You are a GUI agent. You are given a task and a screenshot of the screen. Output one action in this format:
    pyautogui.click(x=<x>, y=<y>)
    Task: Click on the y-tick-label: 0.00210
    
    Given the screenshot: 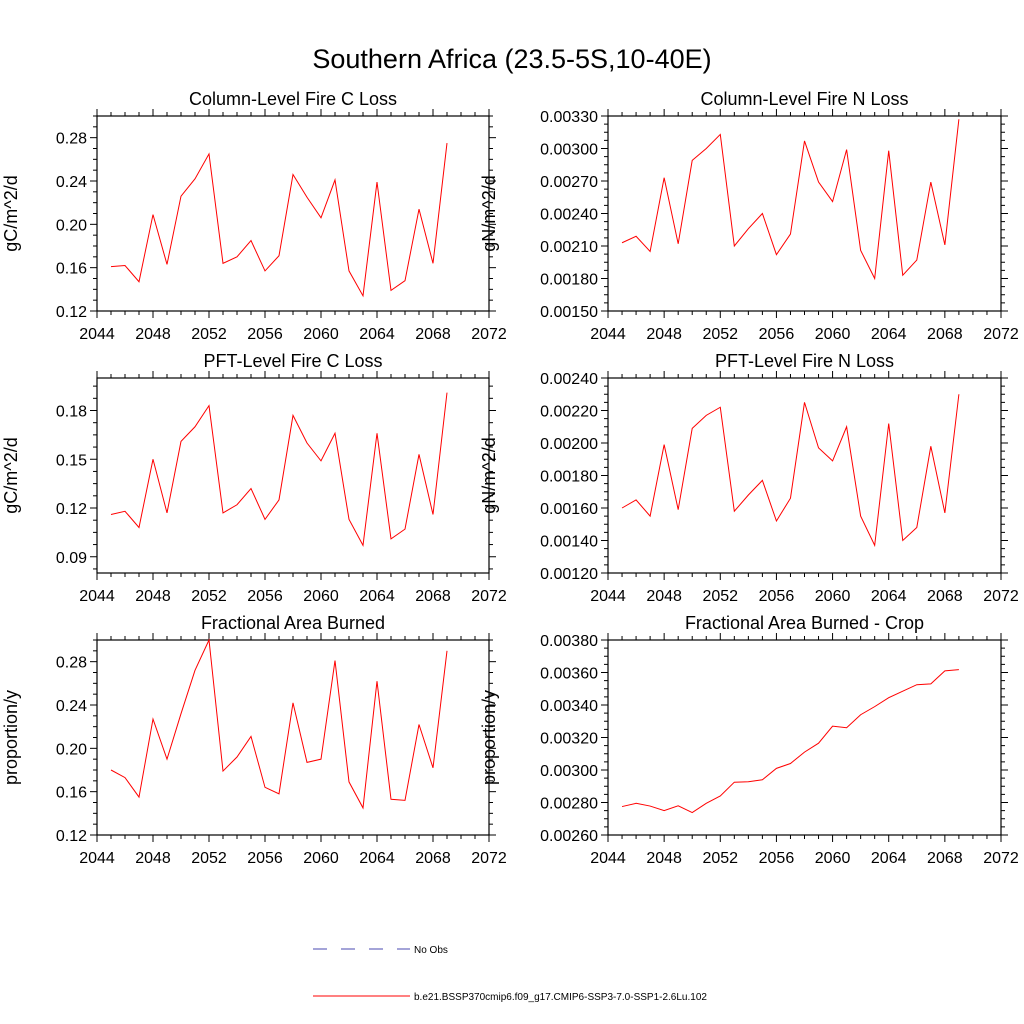 What is the action you would take?
    pyautogui.click(x=569, y=247)
    